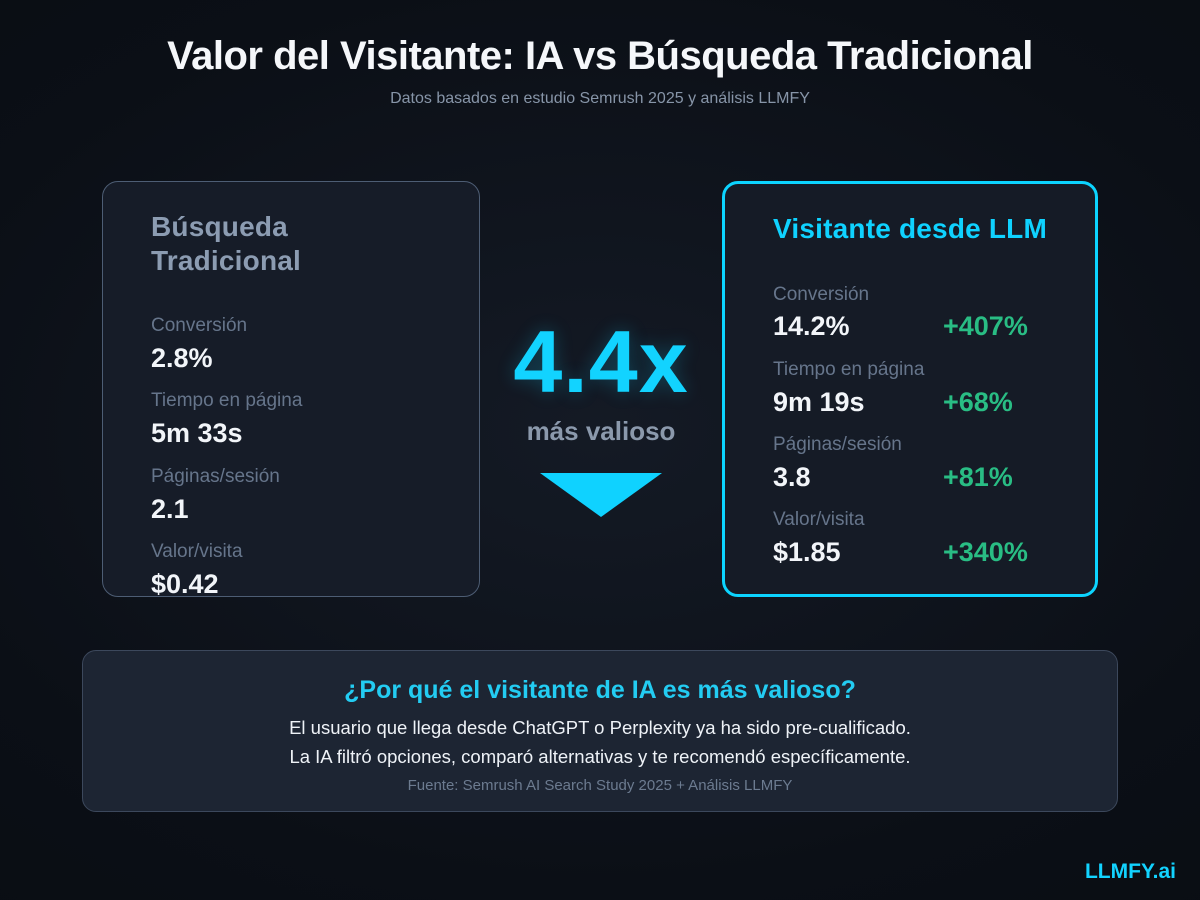  What do you see at coordinates (170, 508) in the screenshot?
I see `stat-value: 2.1` at bounding box center [170, 508].